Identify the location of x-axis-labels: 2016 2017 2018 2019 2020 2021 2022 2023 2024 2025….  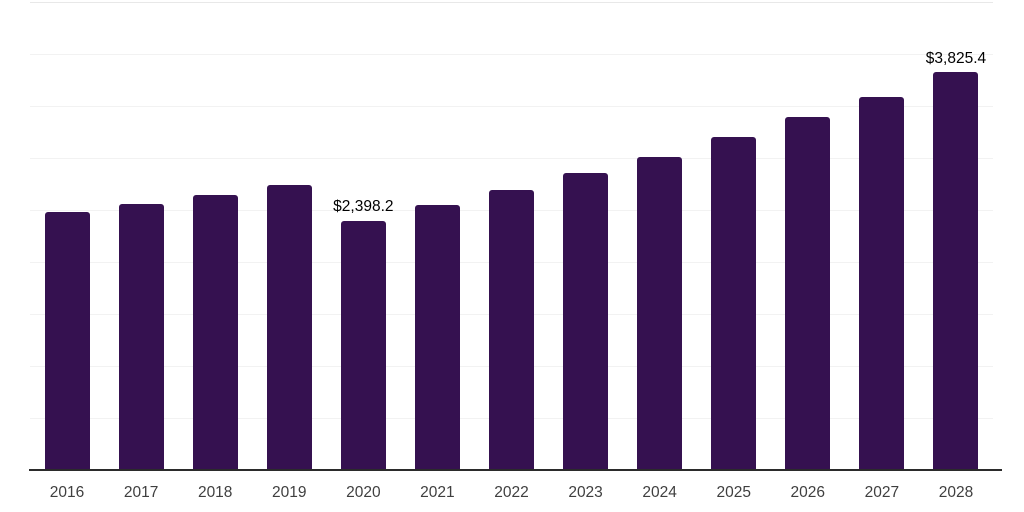
(511, 494).